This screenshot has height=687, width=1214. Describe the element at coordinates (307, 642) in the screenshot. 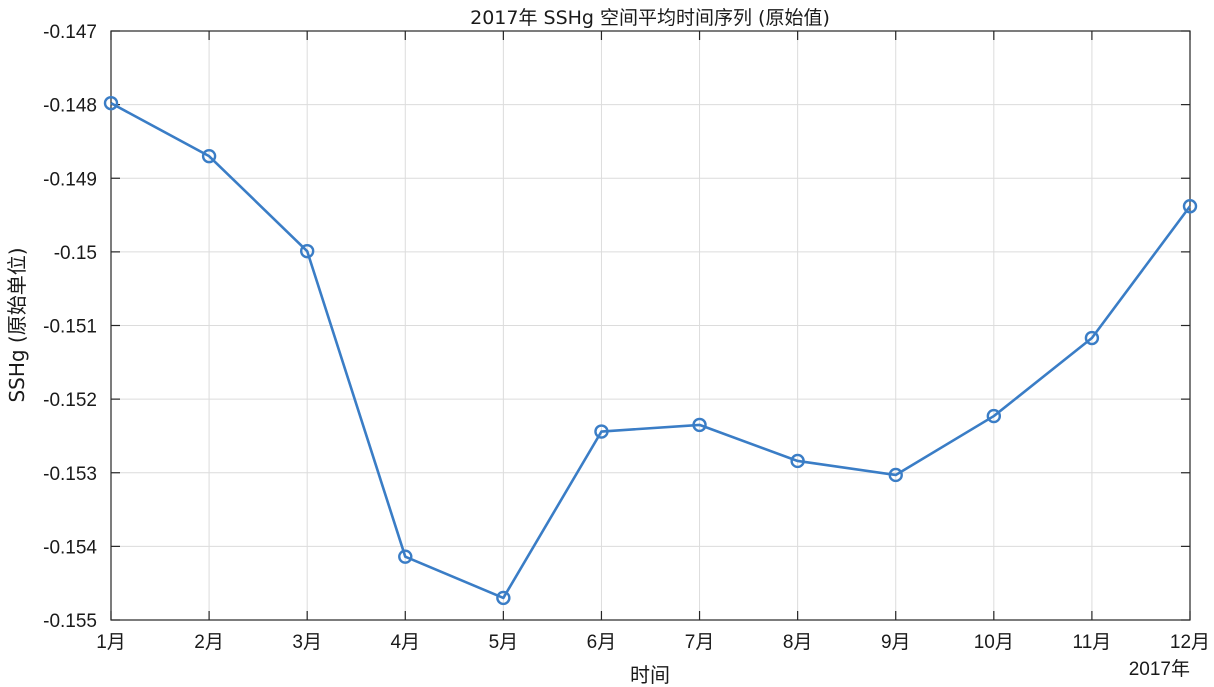

I see `x-tick-label: 3月` at that location.